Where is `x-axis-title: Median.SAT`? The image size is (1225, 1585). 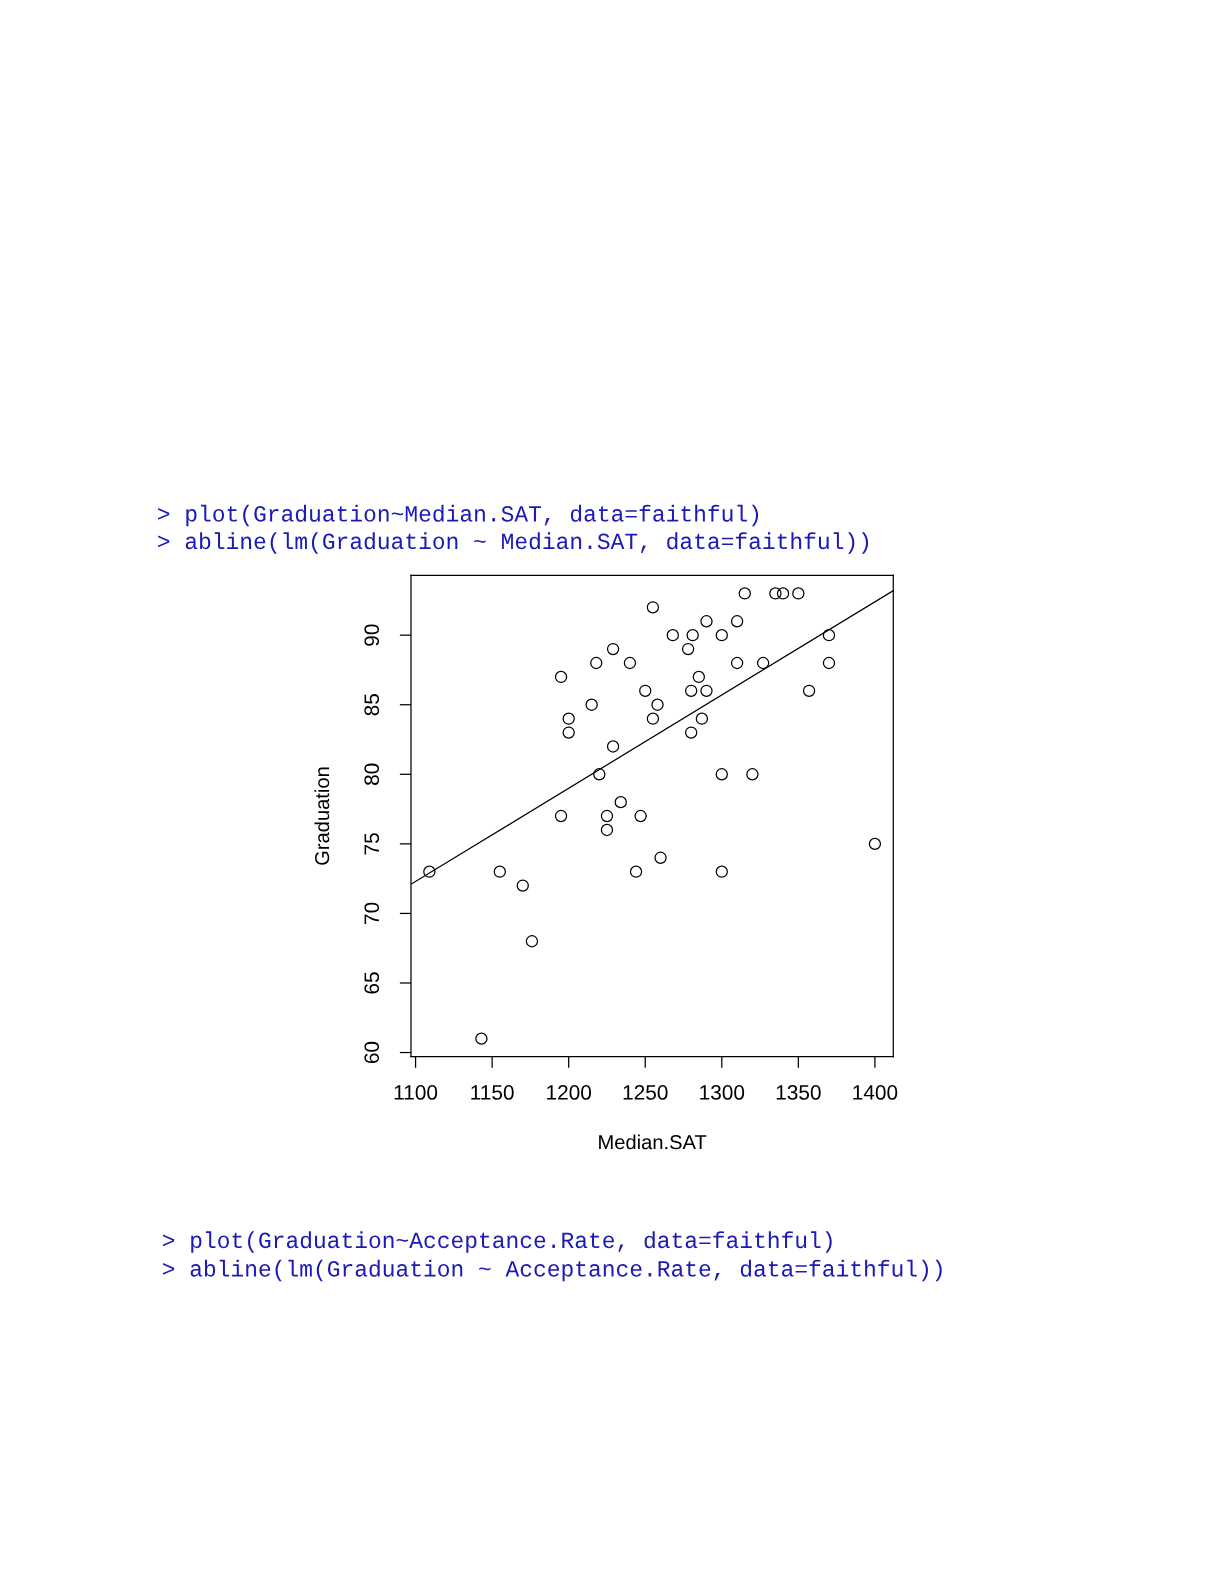 x-axis-title: Median.SAT is located at coordinates (653, 1142).